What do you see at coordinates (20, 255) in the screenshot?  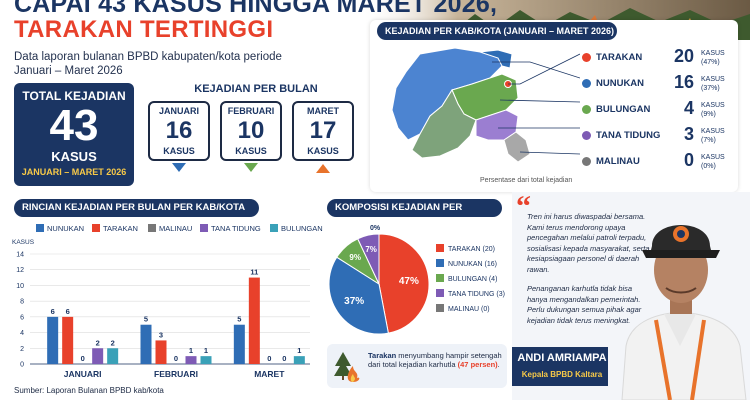 I see `y-tick-label: 14` at bounding box center [20, 255].